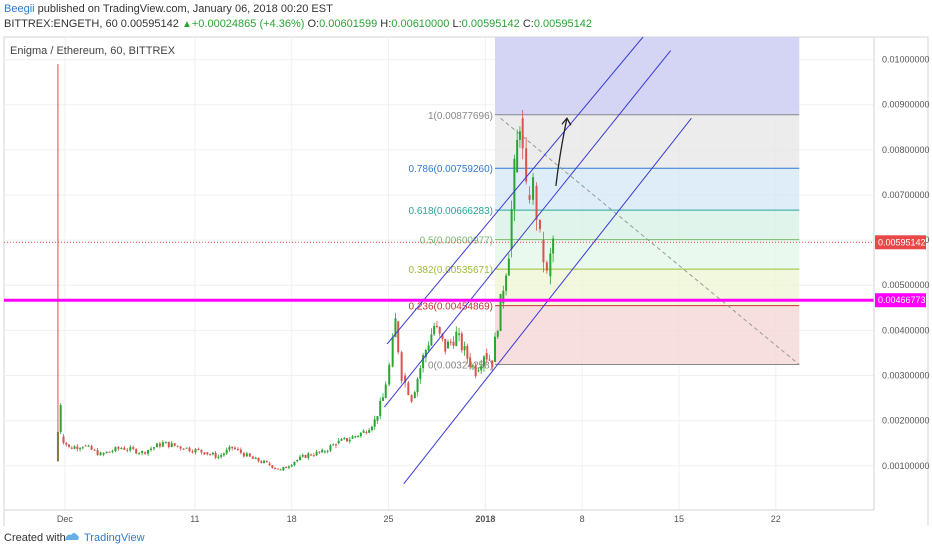  Describe the element at coordinates (194, 519) in the screenshot. I see `x-tick-label: 11` at that location.